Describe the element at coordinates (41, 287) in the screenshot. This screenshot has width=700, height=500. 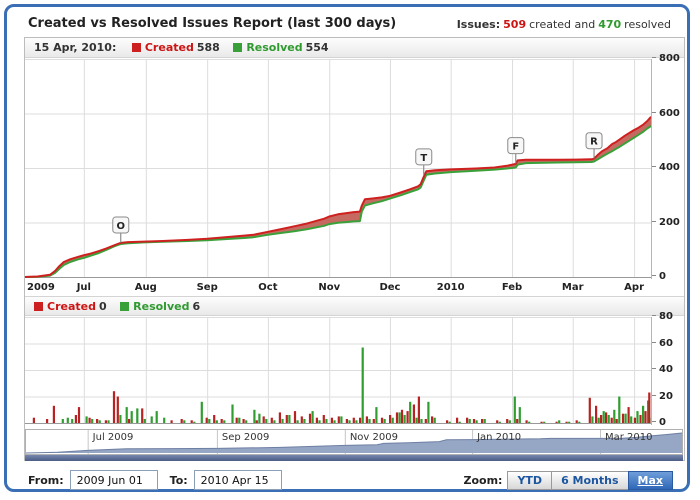
I see `x-tick-label: 2009` at that location.